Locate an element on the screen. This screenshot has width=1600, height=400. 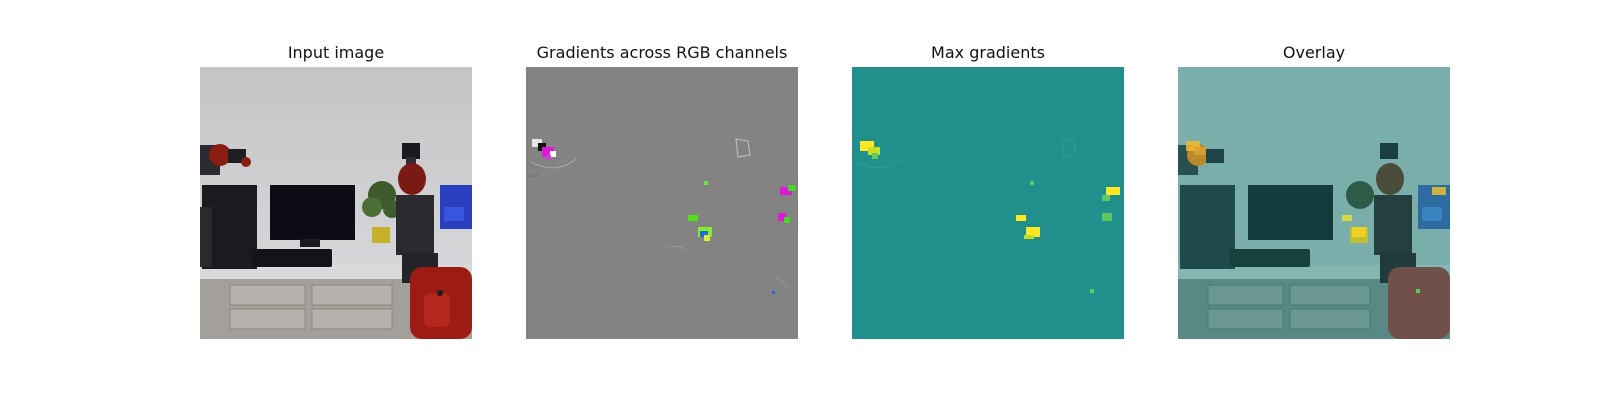
rgb-gradient-image is located at coordinates (662, 203).